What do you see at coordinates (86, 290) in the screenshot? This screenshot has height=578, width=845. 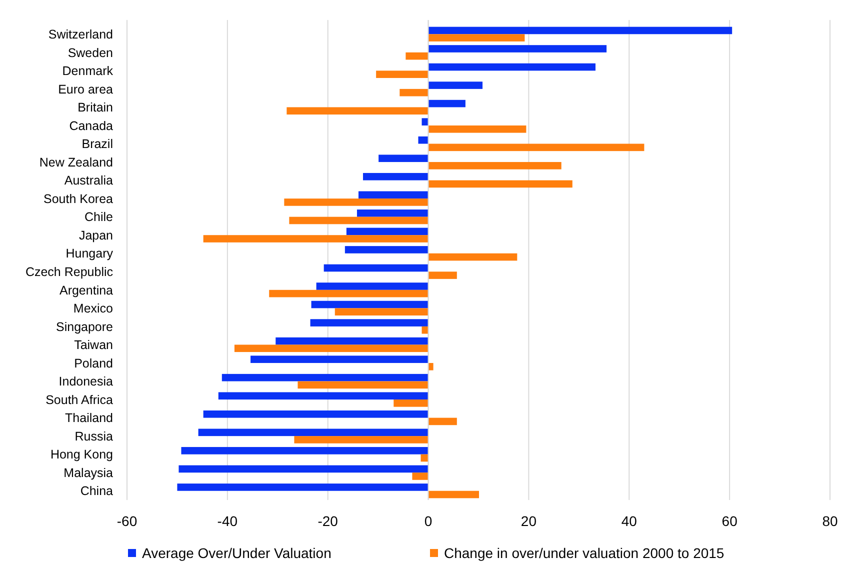 I see `y-tick-label: Argentina` at bounding box center [86, 290].